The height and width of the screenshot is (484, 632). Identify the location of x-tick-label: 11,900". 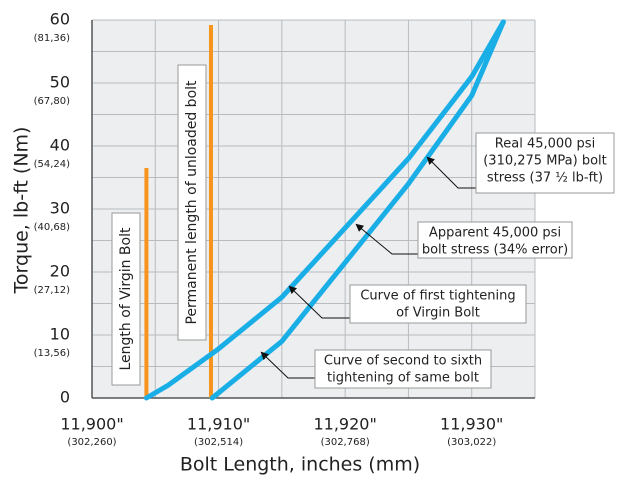
(91, 424).